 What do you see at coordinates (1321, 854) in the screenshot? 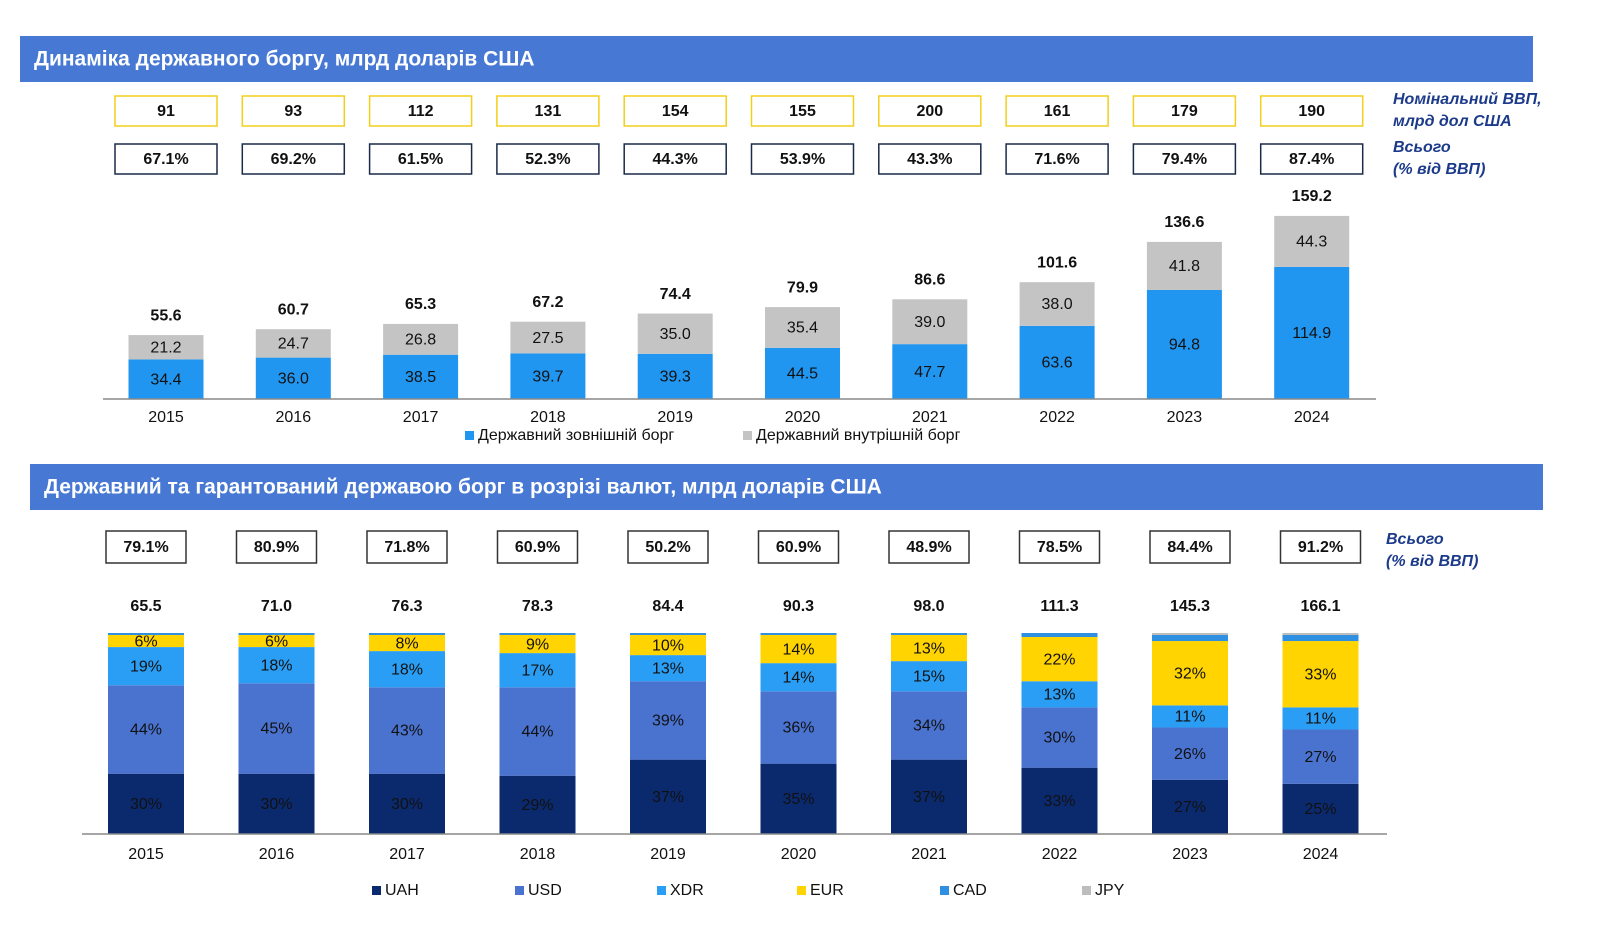
I see `x-tick-label: 2024` at bounding box center [1321, 854].